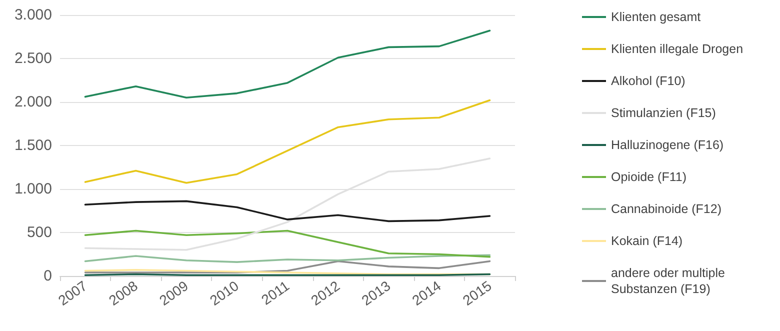  What do you see at coordinates (39, 232) in the screenshot?
I see `y-tick-label: 500` at bounding box center [39, 232].